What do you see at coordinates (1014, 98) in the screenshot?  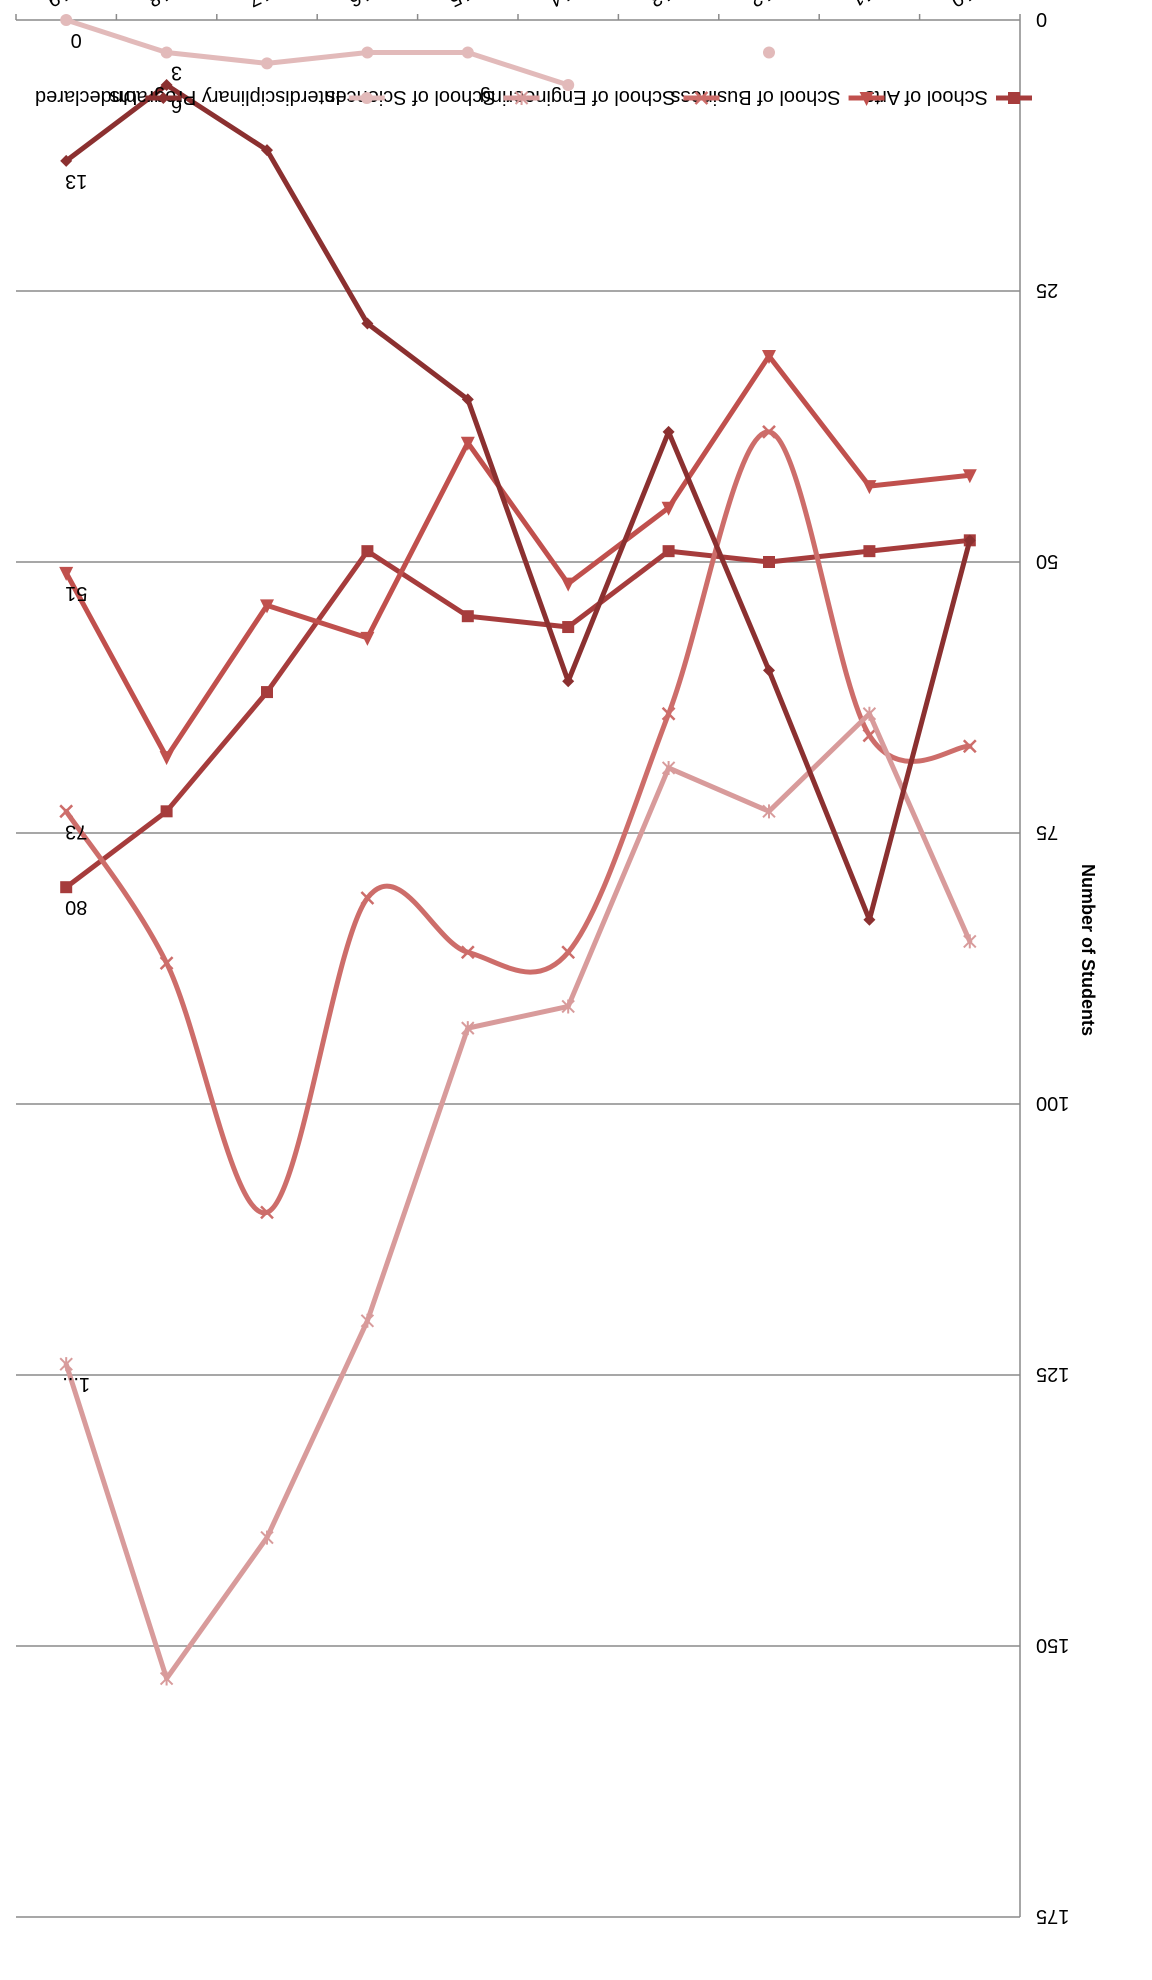 I see `legend-marker-school-of-arts` at bounding box center [1014, 98].